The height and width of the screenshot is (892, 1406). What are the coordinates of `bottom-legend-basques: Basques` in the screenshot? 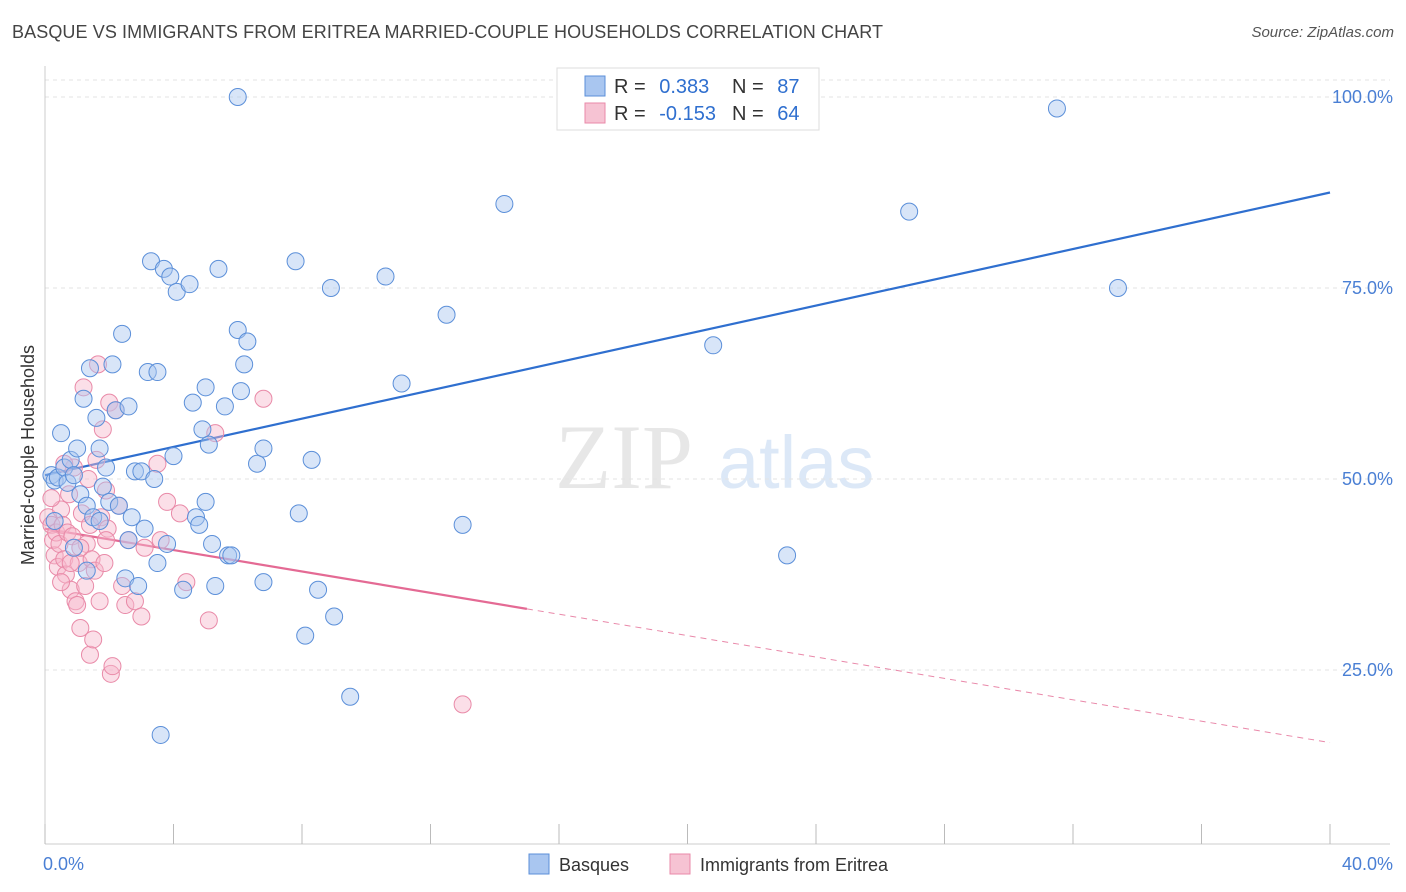 It's located at (594, 865).